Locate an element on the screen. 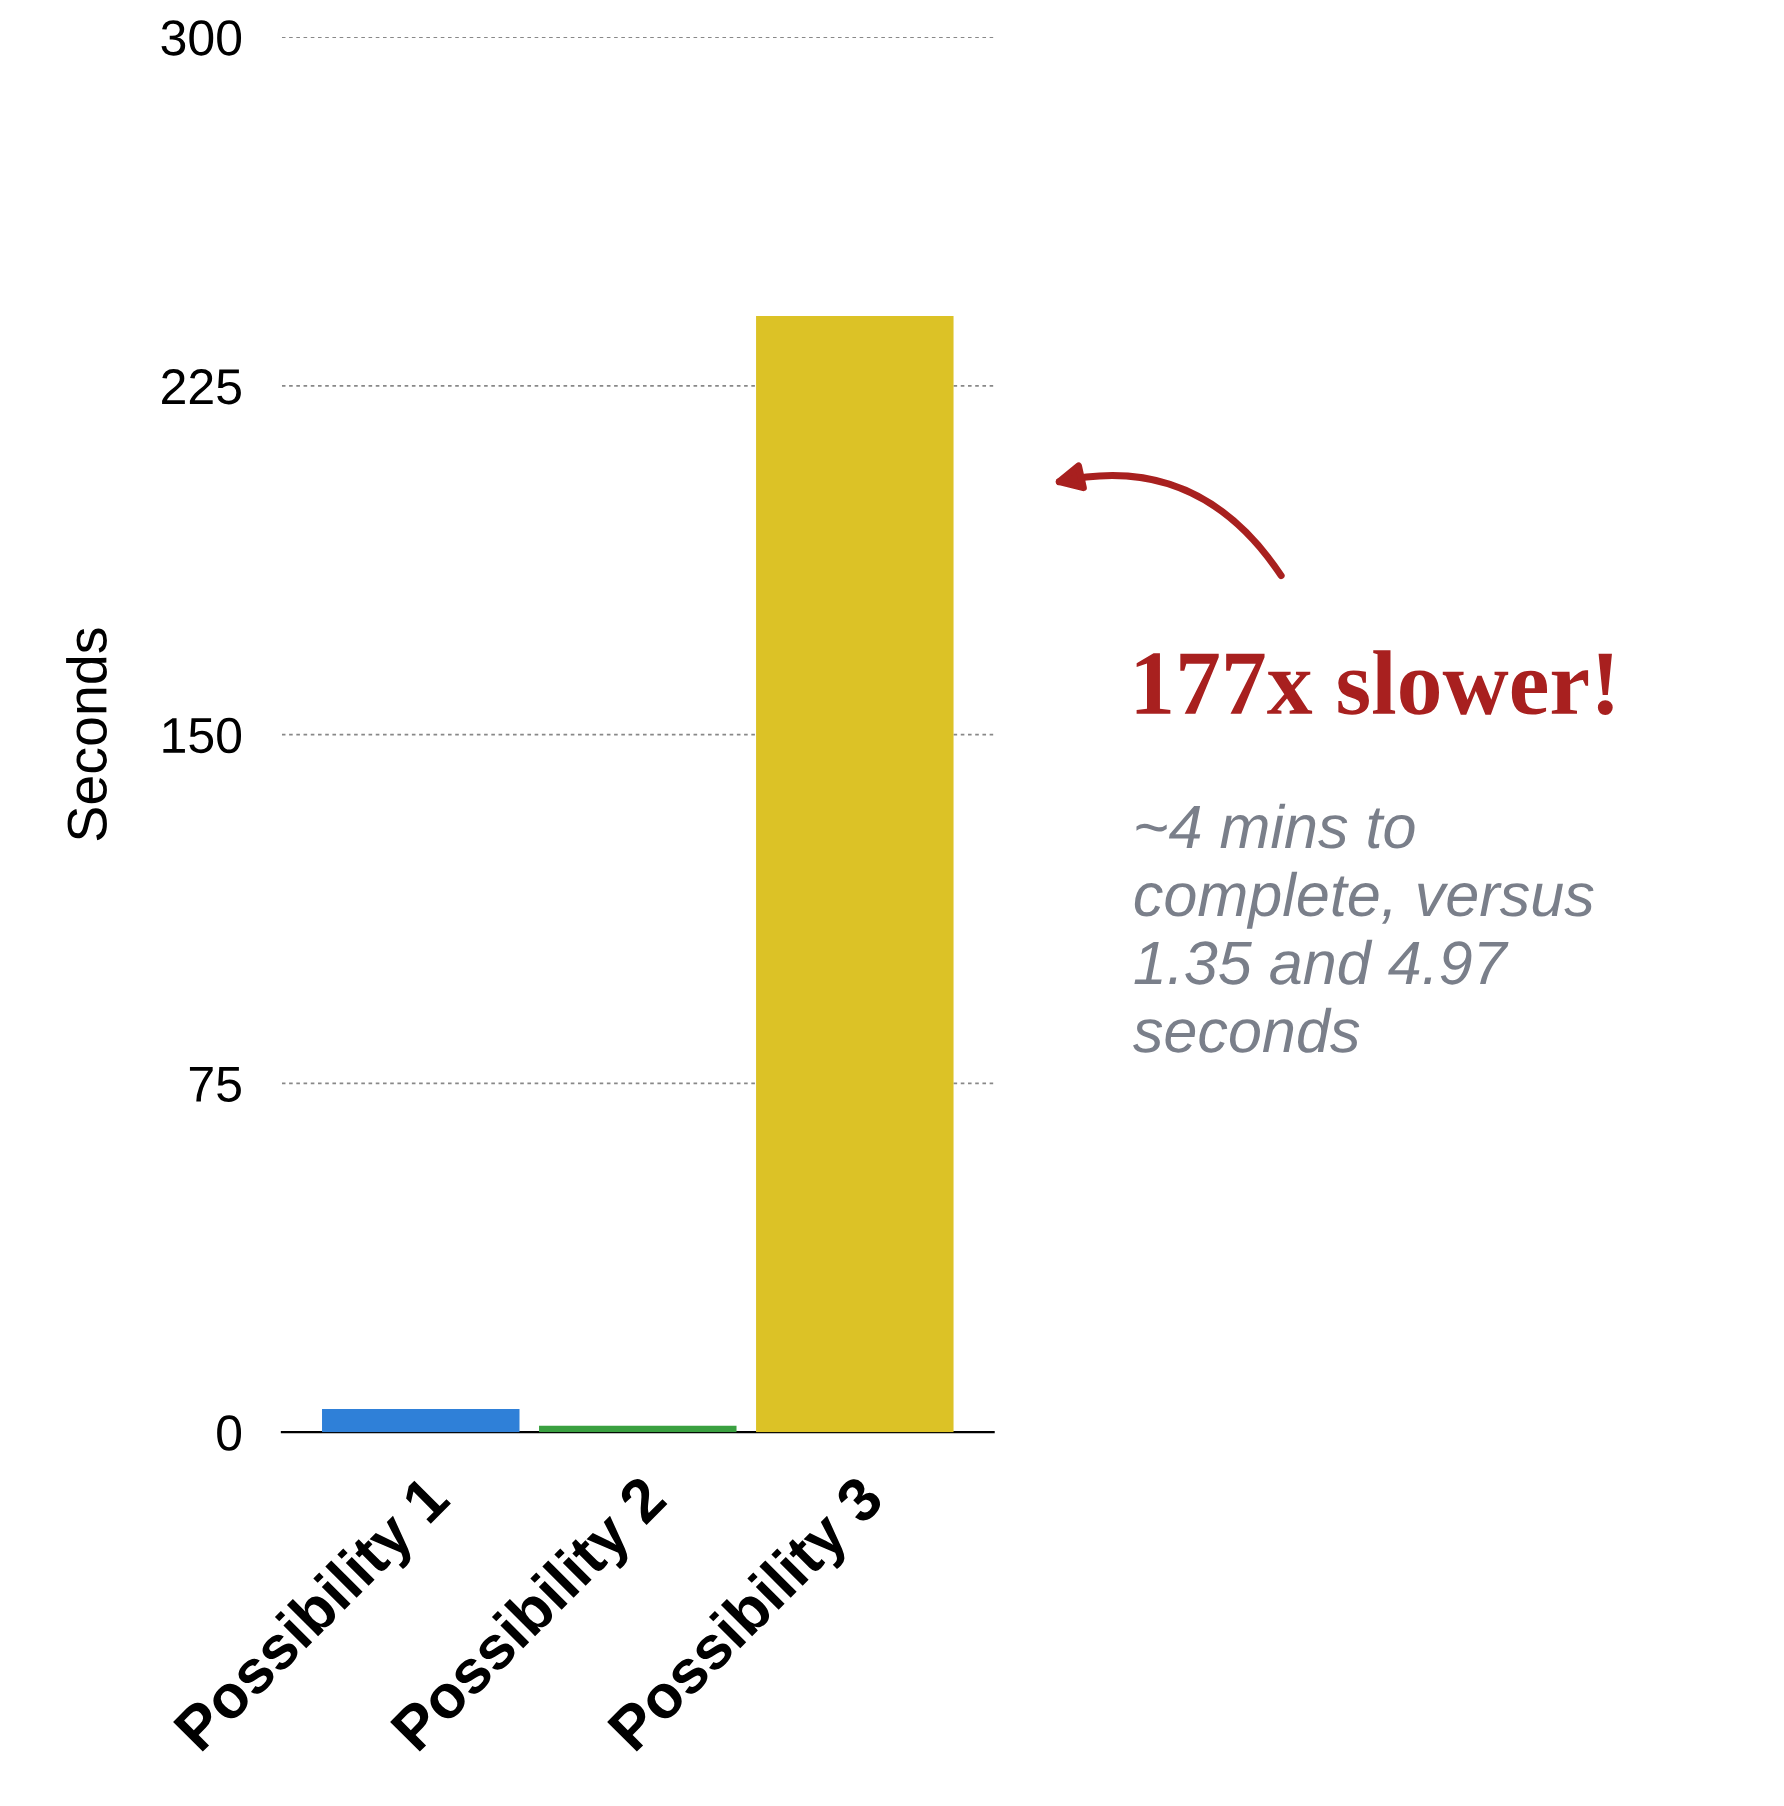 This screenshot has height=1806, width=1784. y-tick-label: 150 is located at coordinates (202, 735).